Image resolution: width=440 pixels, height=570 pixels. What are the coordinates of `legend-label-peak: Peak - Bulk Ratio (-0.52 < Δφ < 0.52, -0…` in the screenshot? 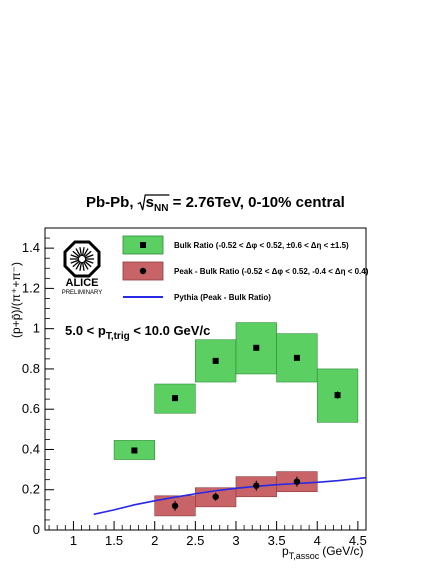 It's located at (271, 271).